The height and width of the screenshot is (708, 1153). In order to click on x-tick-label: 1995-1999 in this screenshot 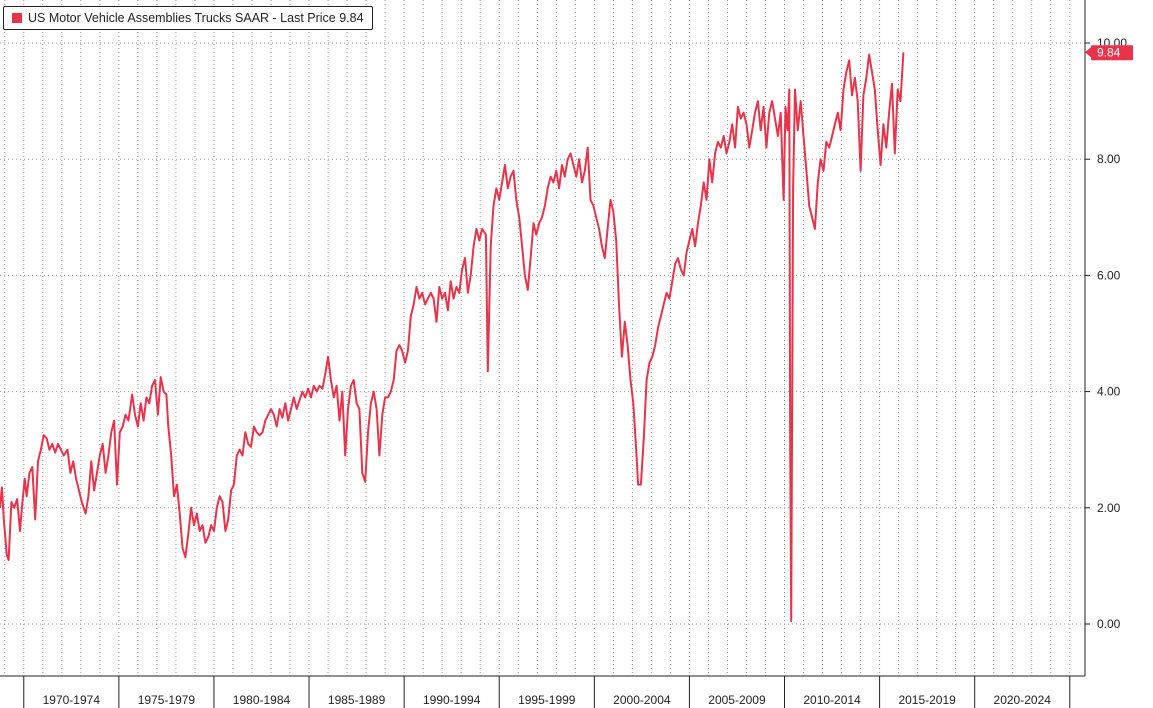, I will do `click(547, 700)`.